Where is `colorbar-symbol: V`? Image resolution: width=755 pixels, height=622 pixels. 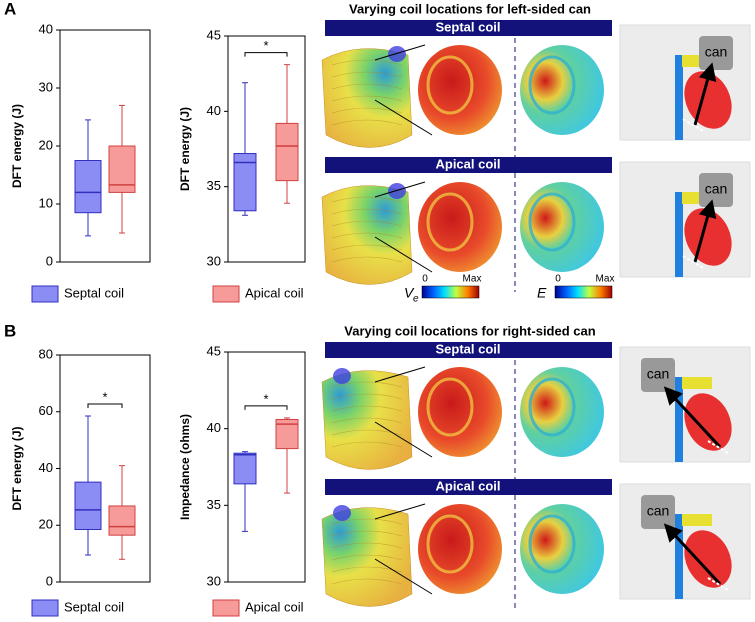
colorbar-symbol: V is located at coordinates (409, 293).